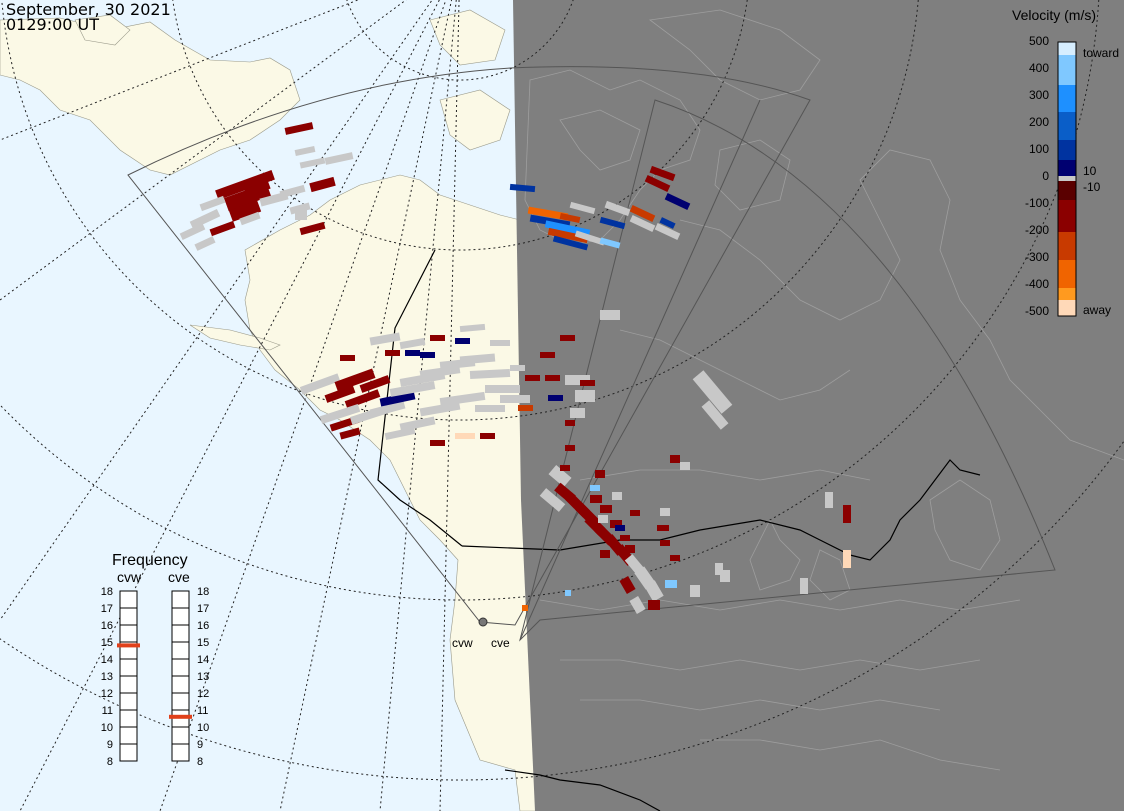 The image size is (1124, 811). What do you see at coordinates (202, 711) in the screenshot?
I see `frequency-scale-label: 11` at bounding box center [202, 711].